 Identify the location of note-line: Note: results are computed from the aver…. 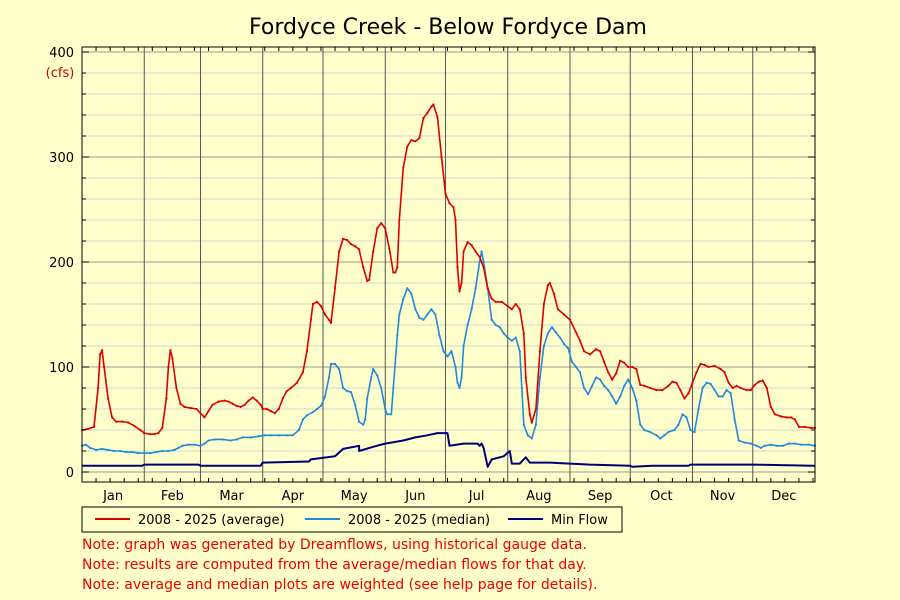
(334, 565).